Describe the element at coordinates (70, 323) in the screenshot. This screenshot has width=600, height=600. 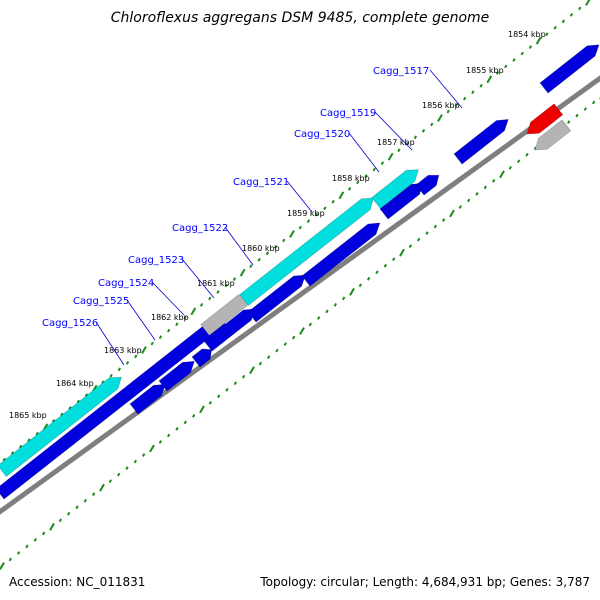
I see `gene-label: Cagg_1526` at that location.